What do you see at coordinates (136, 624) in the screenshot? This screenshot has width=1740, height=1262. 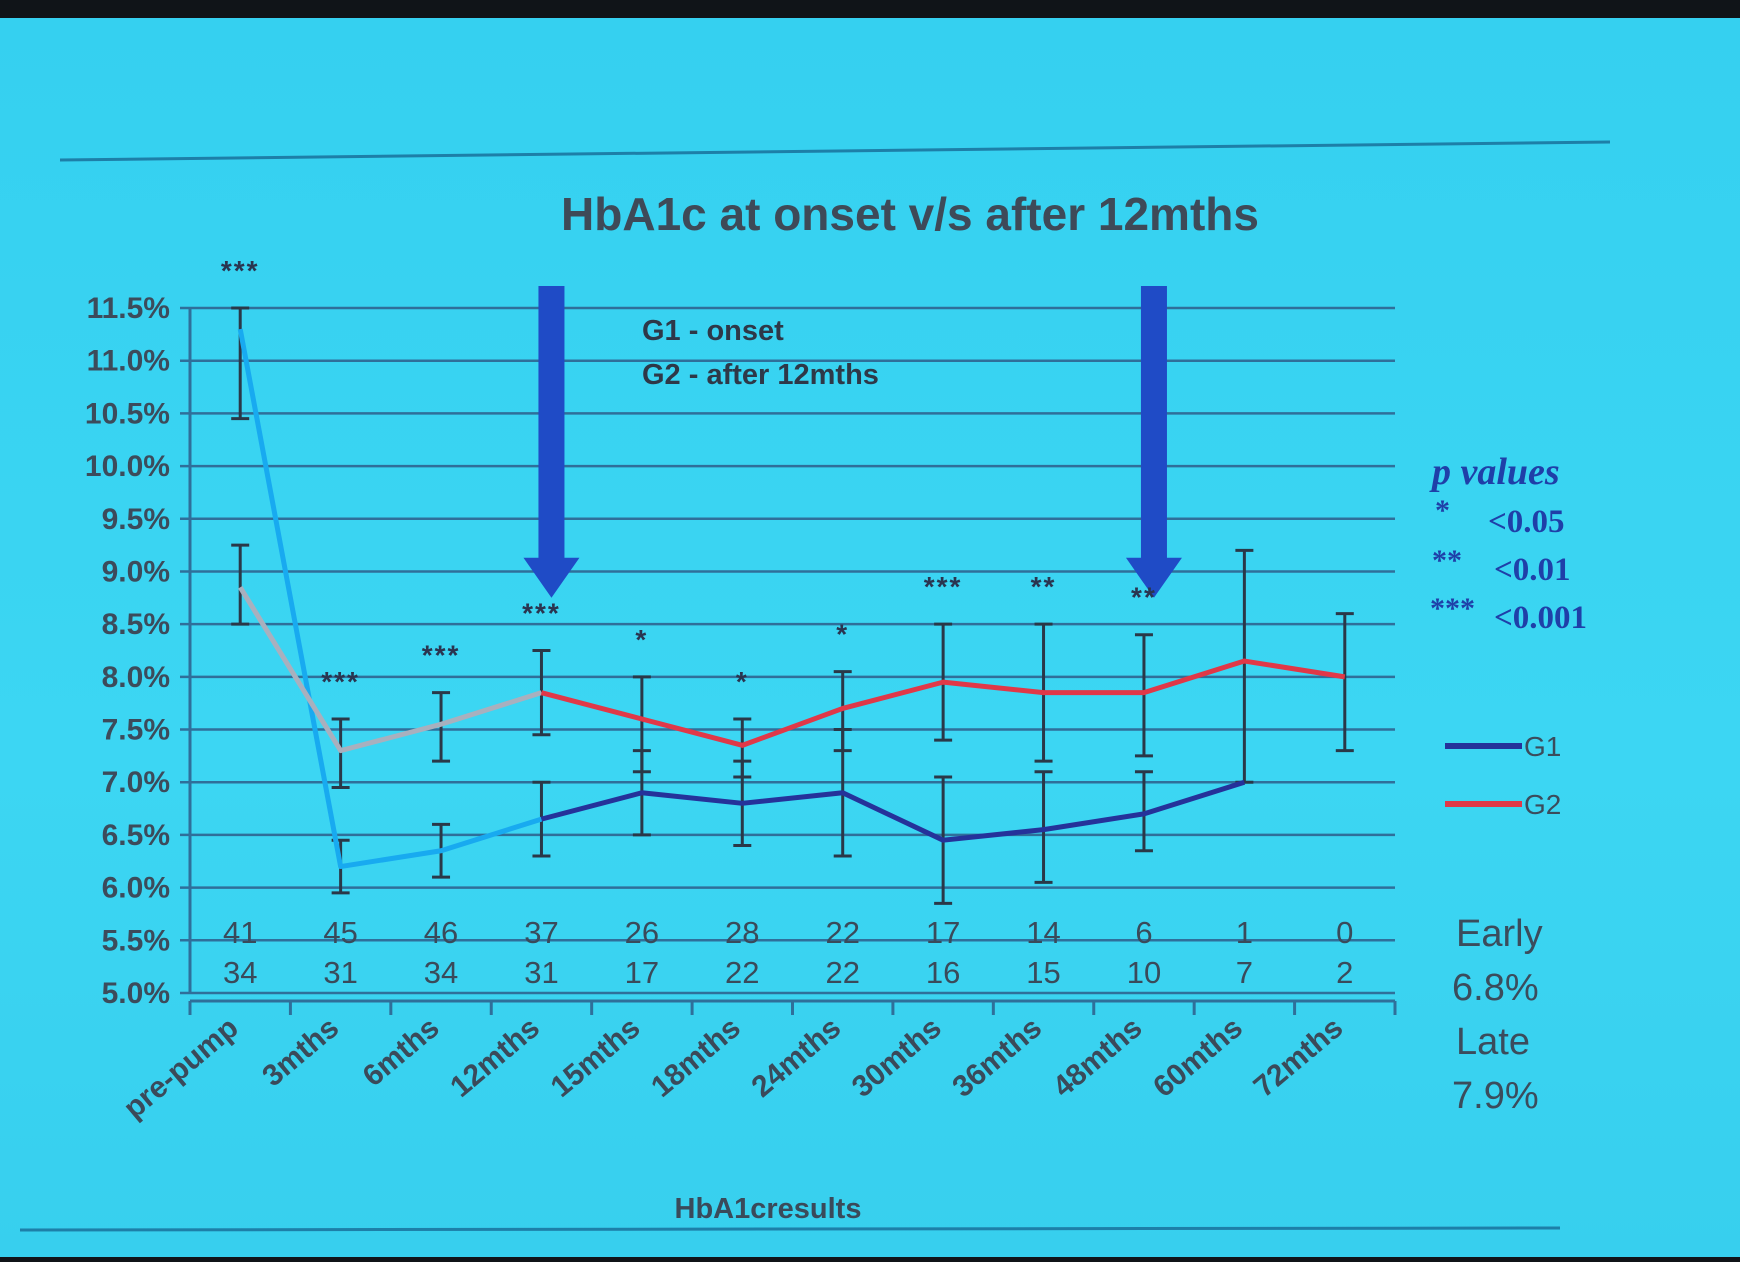 I see `y-tick-label: 8.5%` at bounding box center [136, 624].